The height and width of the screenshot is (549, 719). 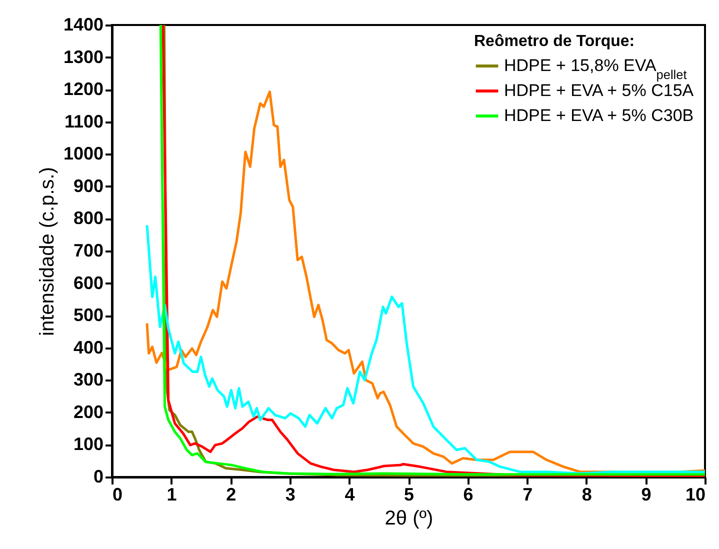 What do you see at coordinates (88, 315) in the screenshot?
I see `y-tick-label: 500` at bounding box center [88, 315].